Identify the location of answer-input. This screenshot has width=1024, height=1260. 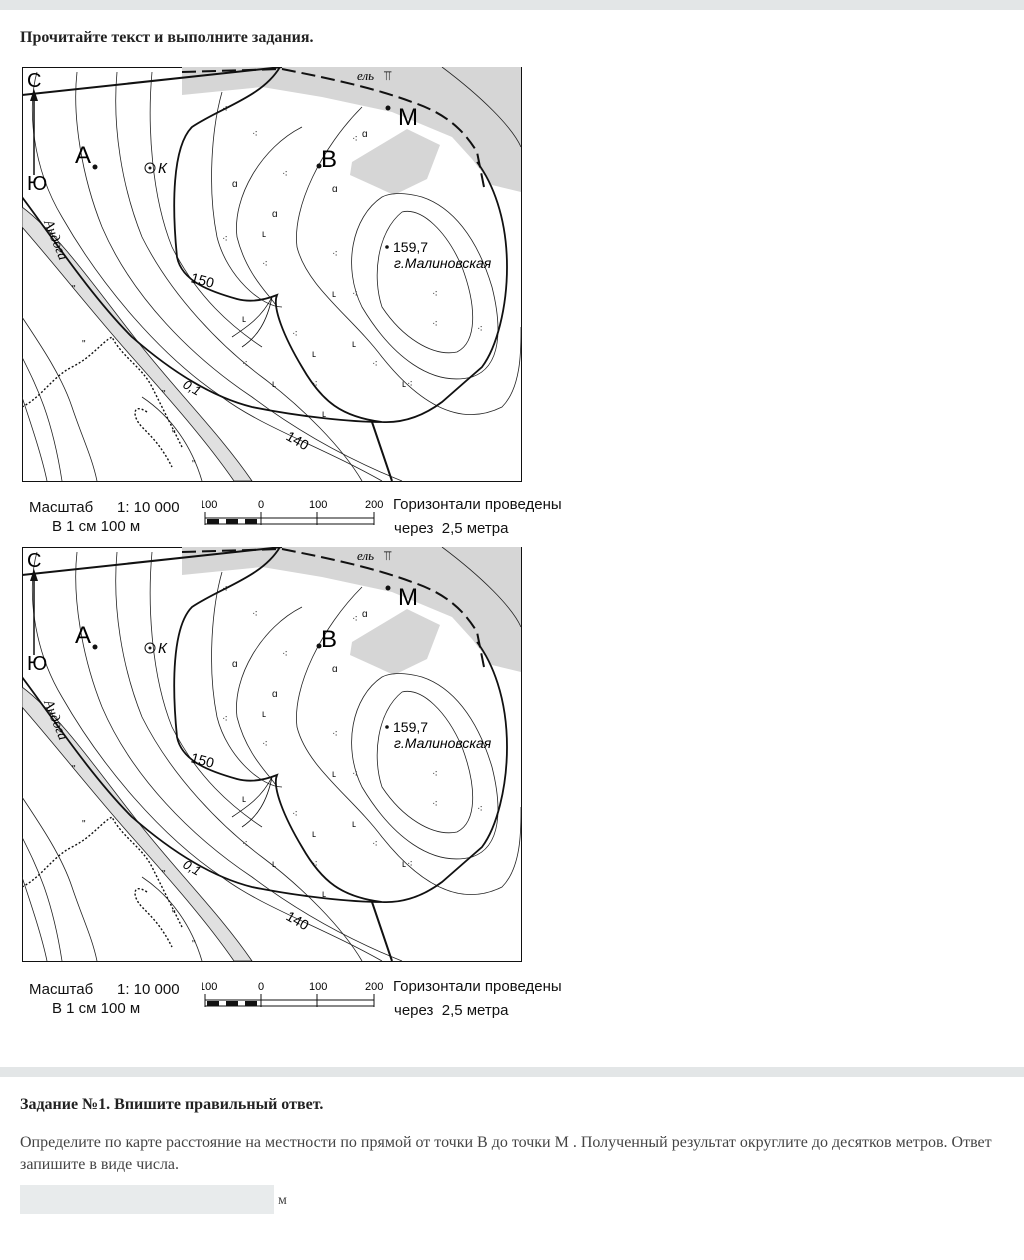
(147, 1199).